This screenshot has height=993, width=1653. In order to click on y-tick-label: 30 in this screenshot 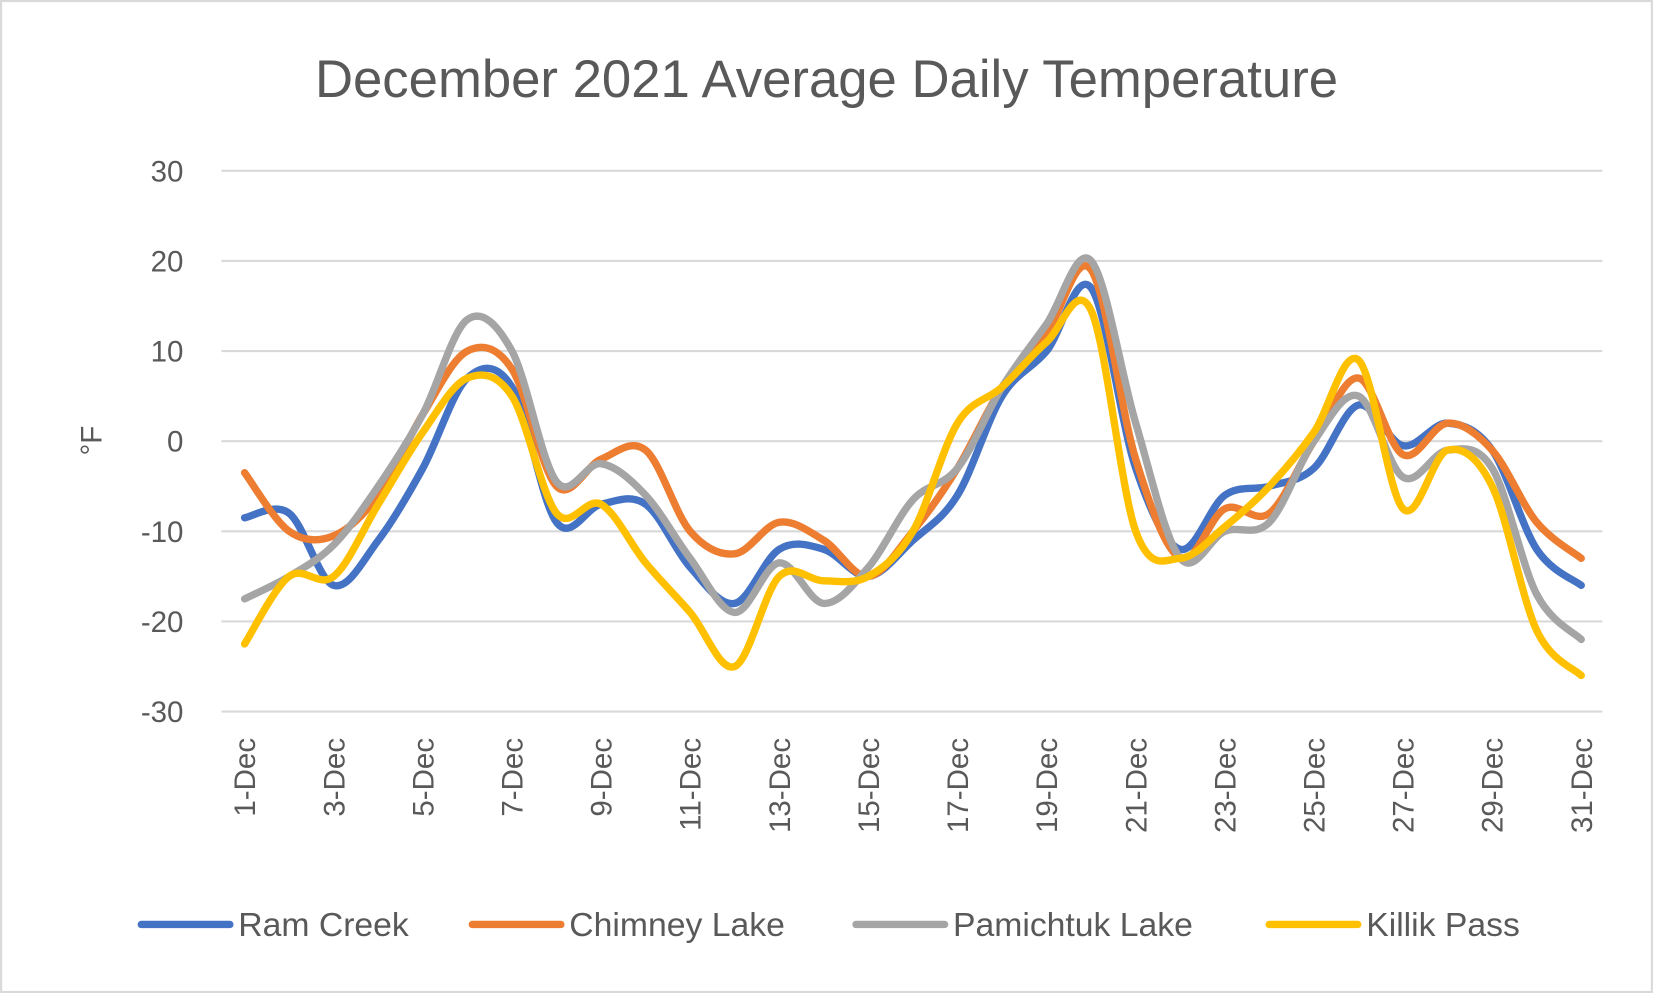, I will do `click(167, 171)`.